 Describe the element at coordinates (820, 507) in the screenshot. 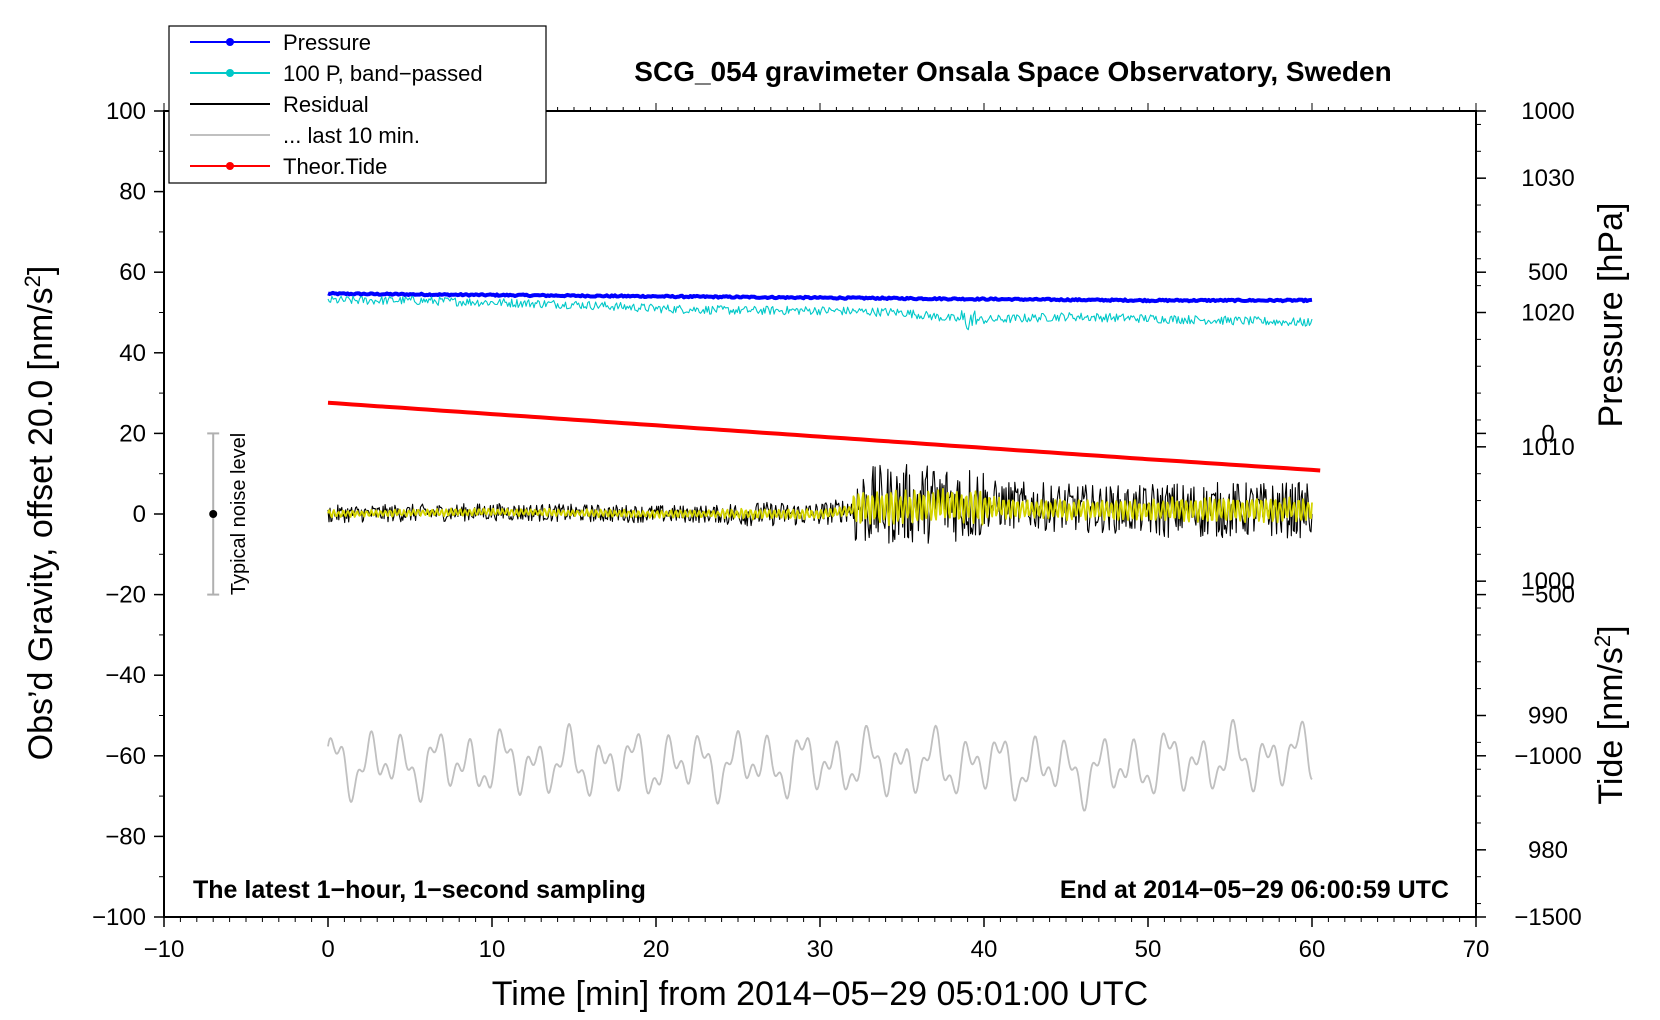

I see `series-residual-smoothed` at that location.